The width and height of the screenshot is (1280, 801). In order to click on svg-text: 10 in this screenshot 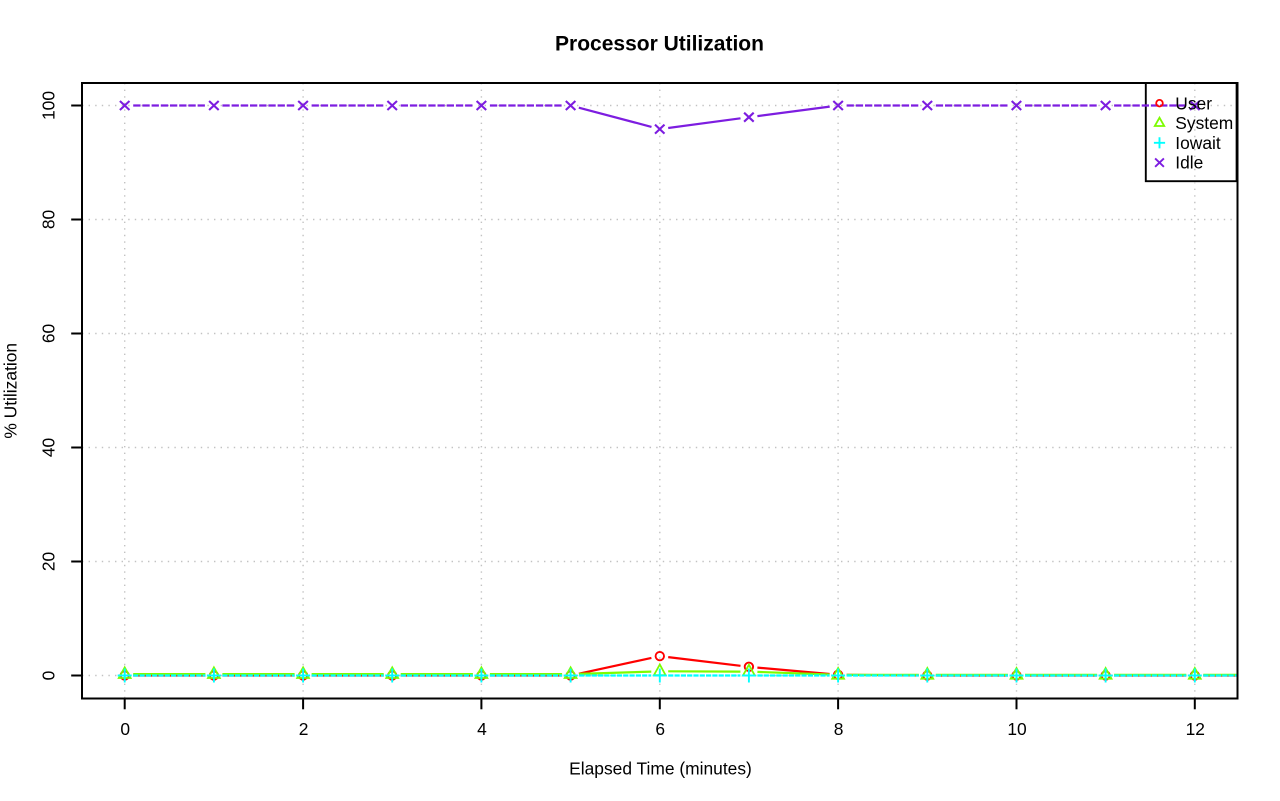, I will do `click(1016, 729)`.